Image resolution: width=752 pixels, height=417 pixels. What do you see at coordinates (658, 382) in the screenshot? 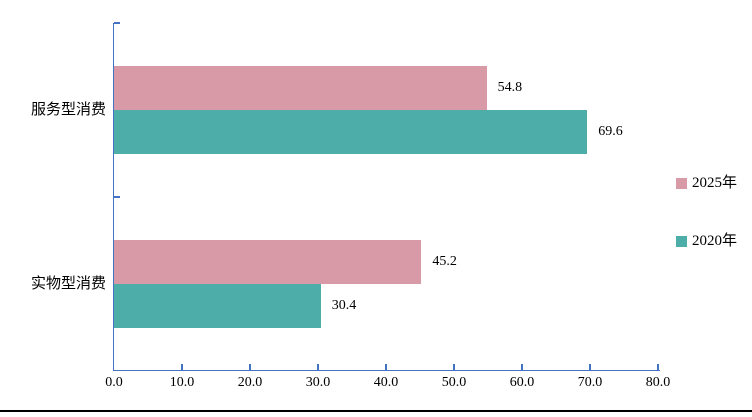
I see `x-axis-tick-label: 80.0` at bounding box center [658, 382].